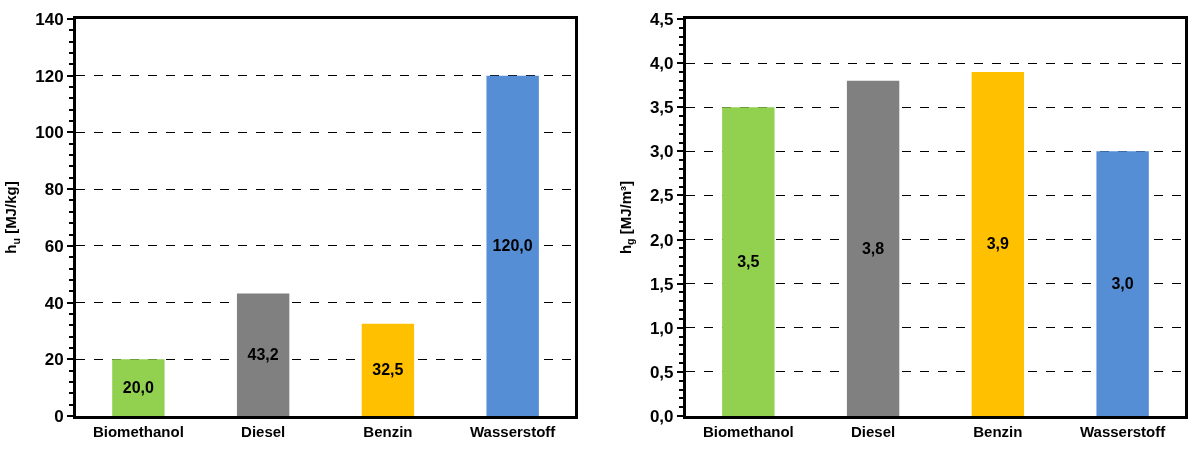  What do you see at coordinates (54, 246) in the screenshot?
I see `y-tick-label: 60` at bounding box center [54, 246].